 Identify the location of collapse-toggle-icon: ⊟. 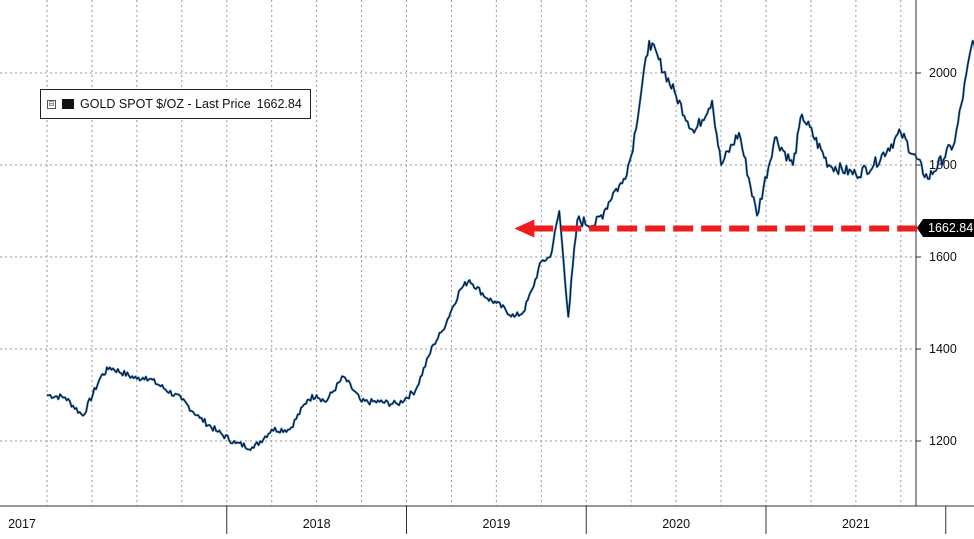
(51, 104).